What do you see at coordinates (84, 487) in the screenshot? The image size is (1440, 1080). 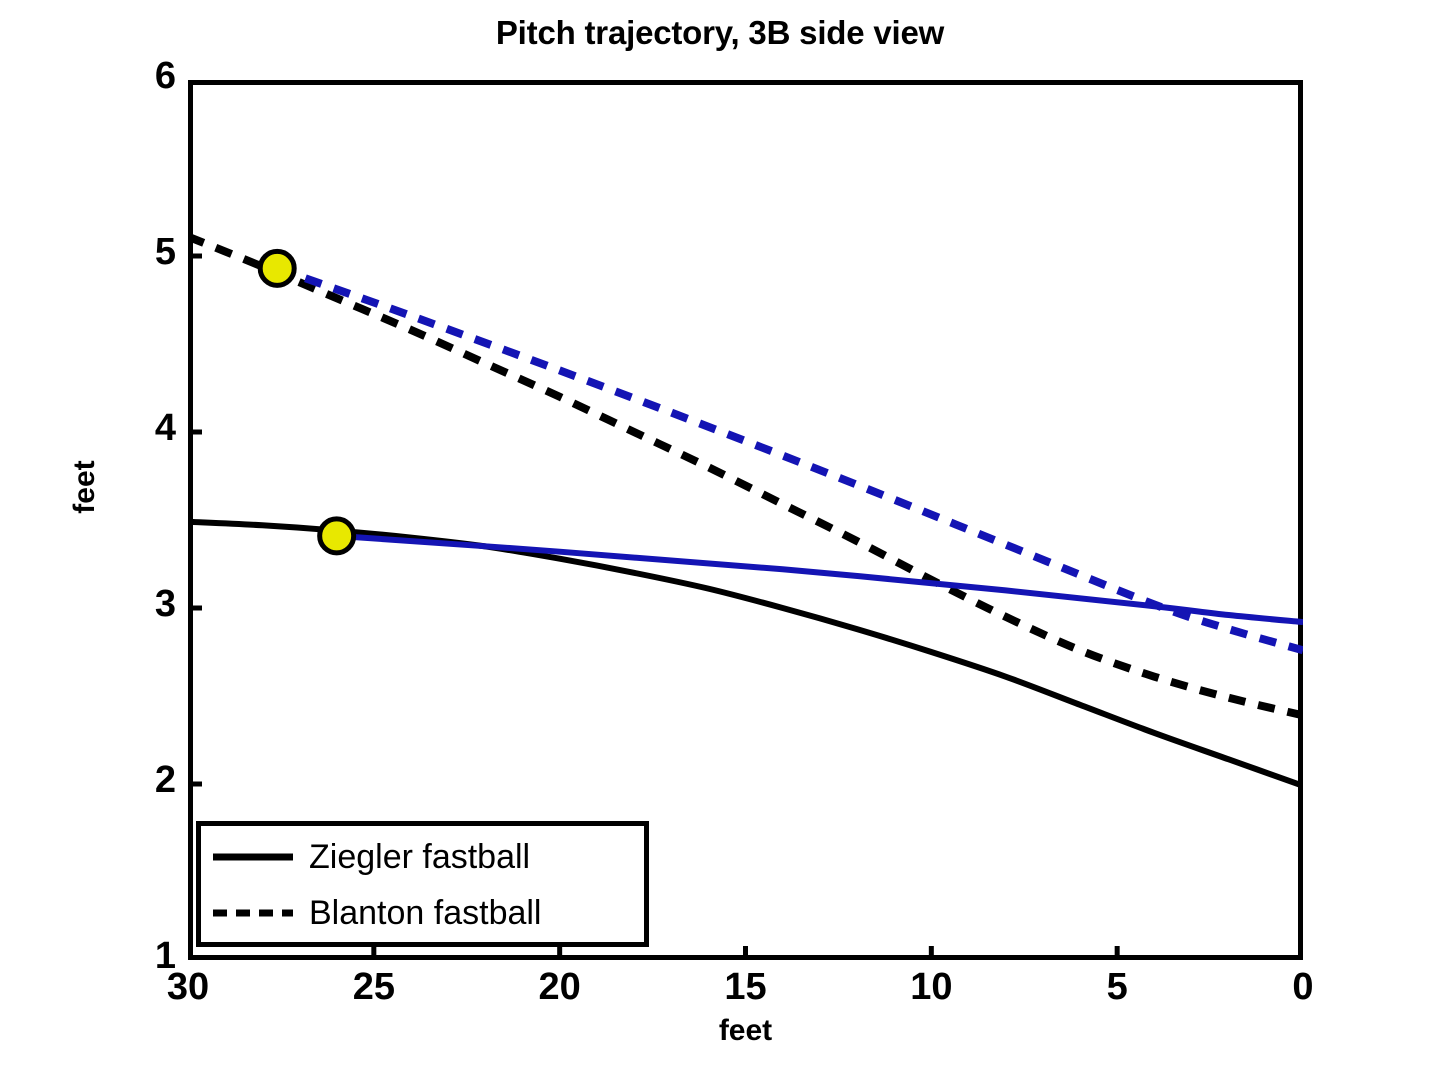 I see `y-axis-label: feet` at bounding box center [84, 487].